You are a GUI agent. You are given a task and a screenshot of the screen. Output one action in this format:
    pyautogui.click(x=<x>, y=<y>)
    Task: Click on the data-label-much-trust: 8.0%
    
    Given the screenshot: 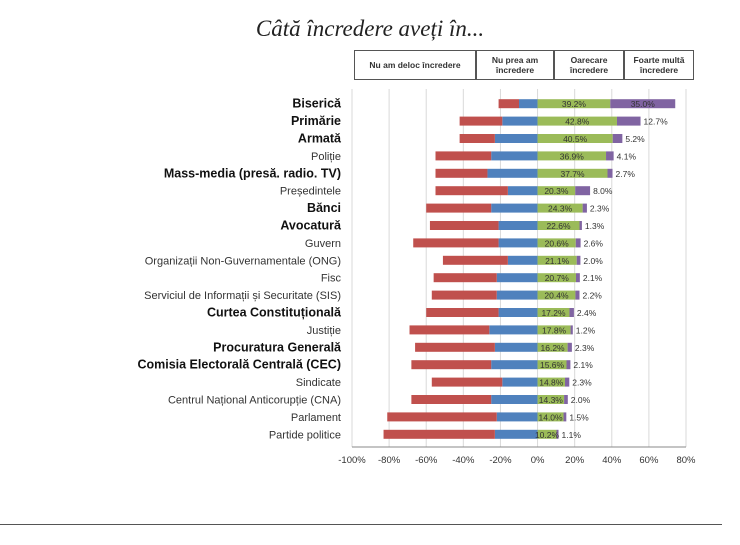 What is the action you would take?
    pyautogui.click(x=603, y=191)
    